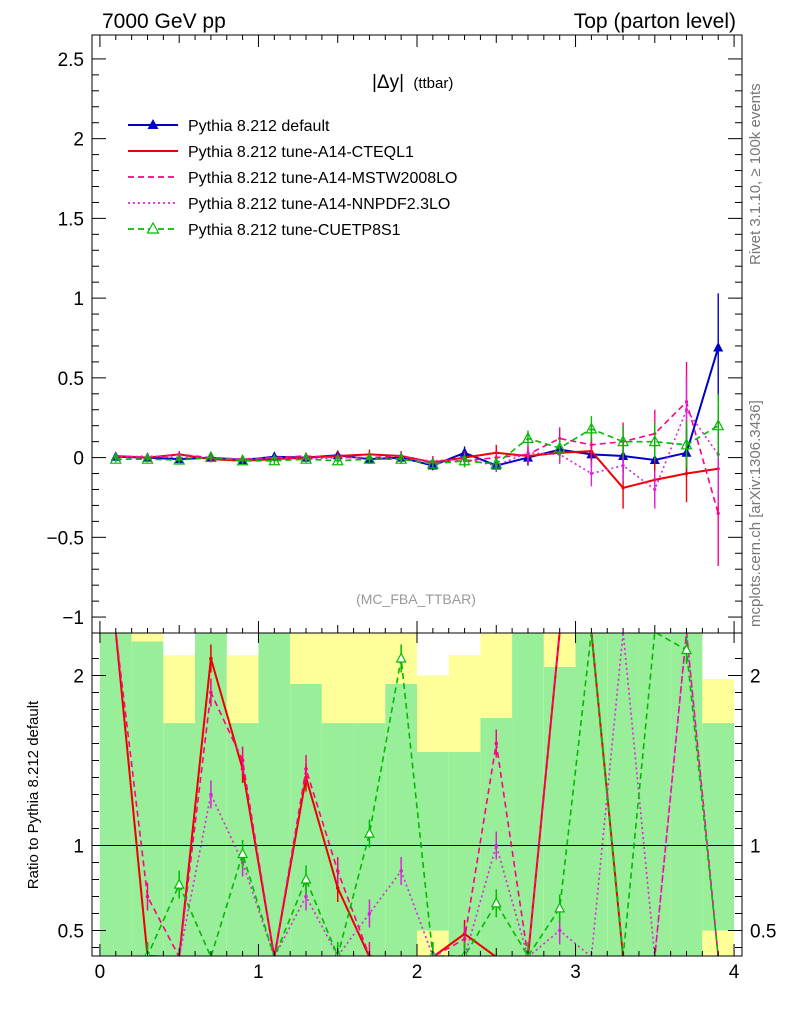 This screenshot has width=786, height=1024. Describe the element at coordinates (258, 972) in the screenshot. I see `x-tick-label: 1` at that location.